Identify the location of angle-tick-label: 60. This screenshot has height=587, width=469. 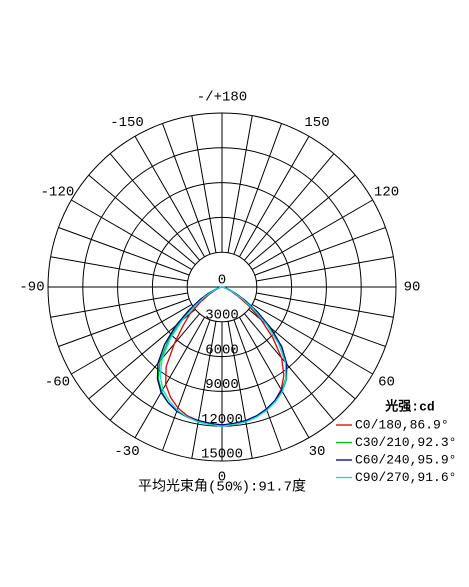
(386, 383).